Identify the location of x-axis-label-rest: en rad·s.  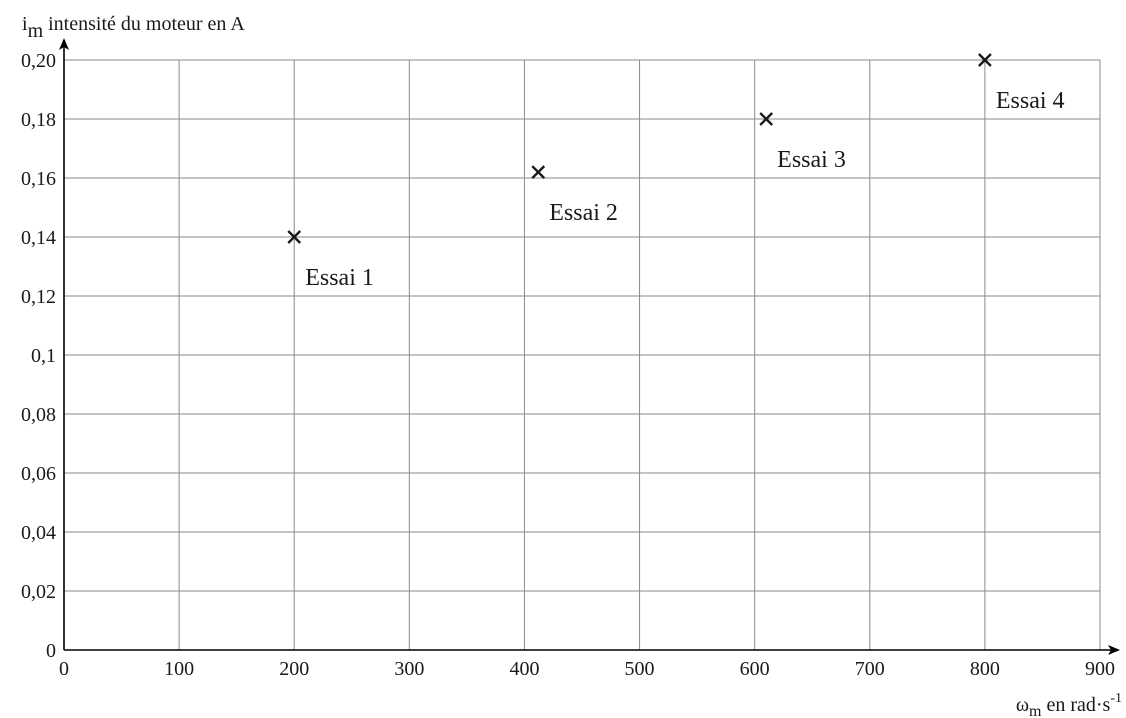
(1075, 705).